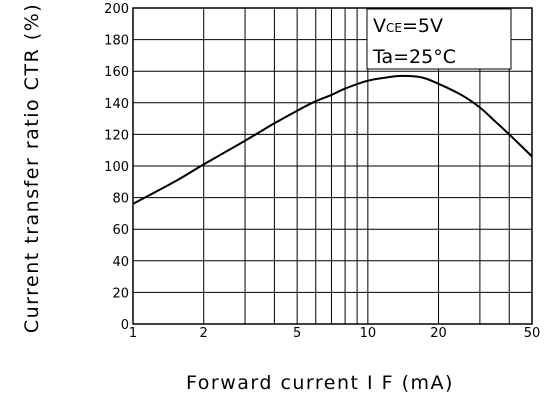  I want to click on x-tick-label: 50, so click(532, 333).